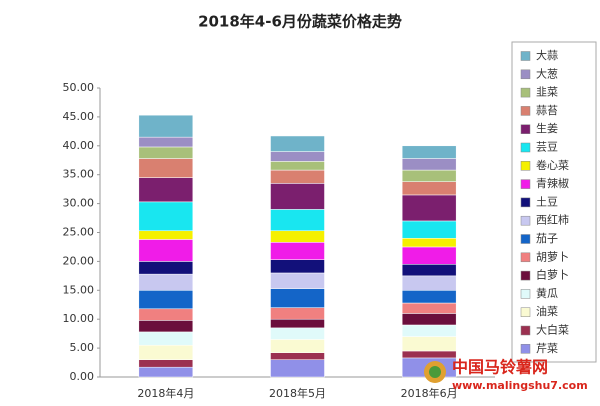  I want to click on legend-label: 西红柿, so click(552, 220).